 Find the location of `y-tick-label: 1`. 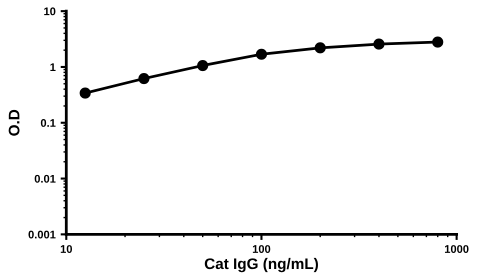

y-tick-label: 1 is located at coordinates (53, 67).